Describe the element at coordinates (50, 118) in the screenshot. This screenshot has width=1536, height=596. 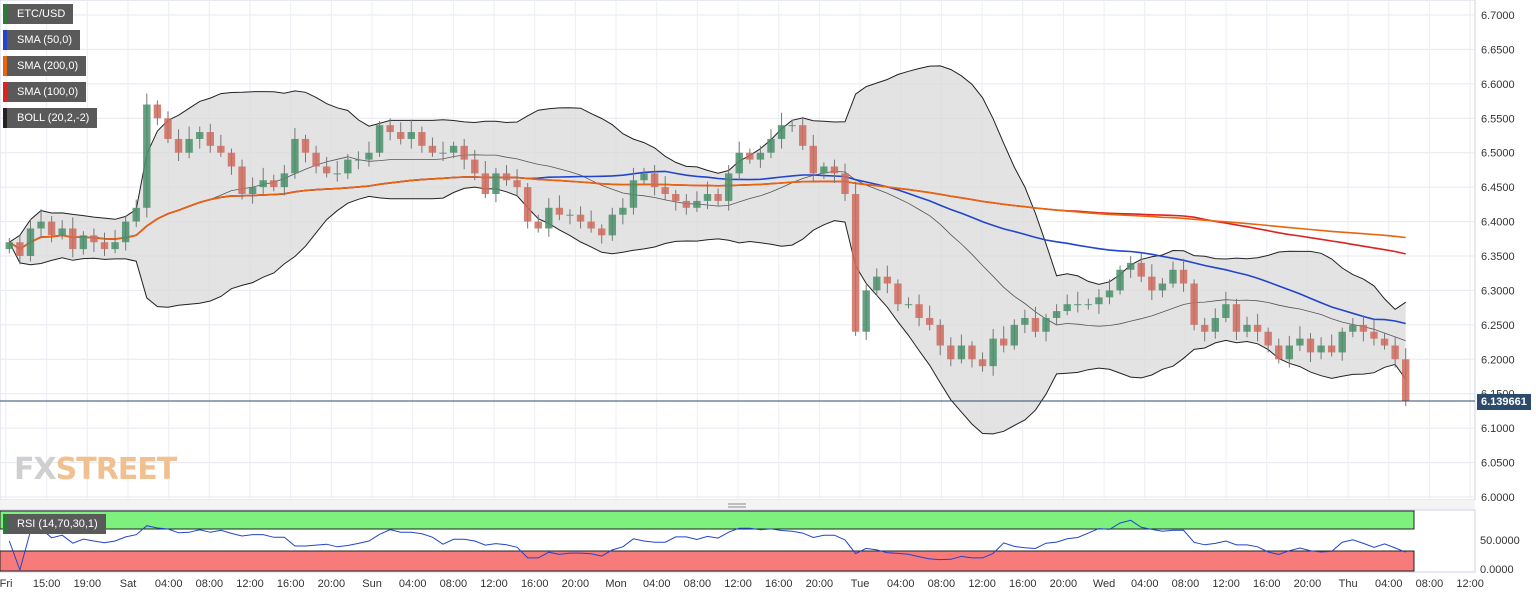
I see `legend-item: BOLL (20,2,-2)` at that location.